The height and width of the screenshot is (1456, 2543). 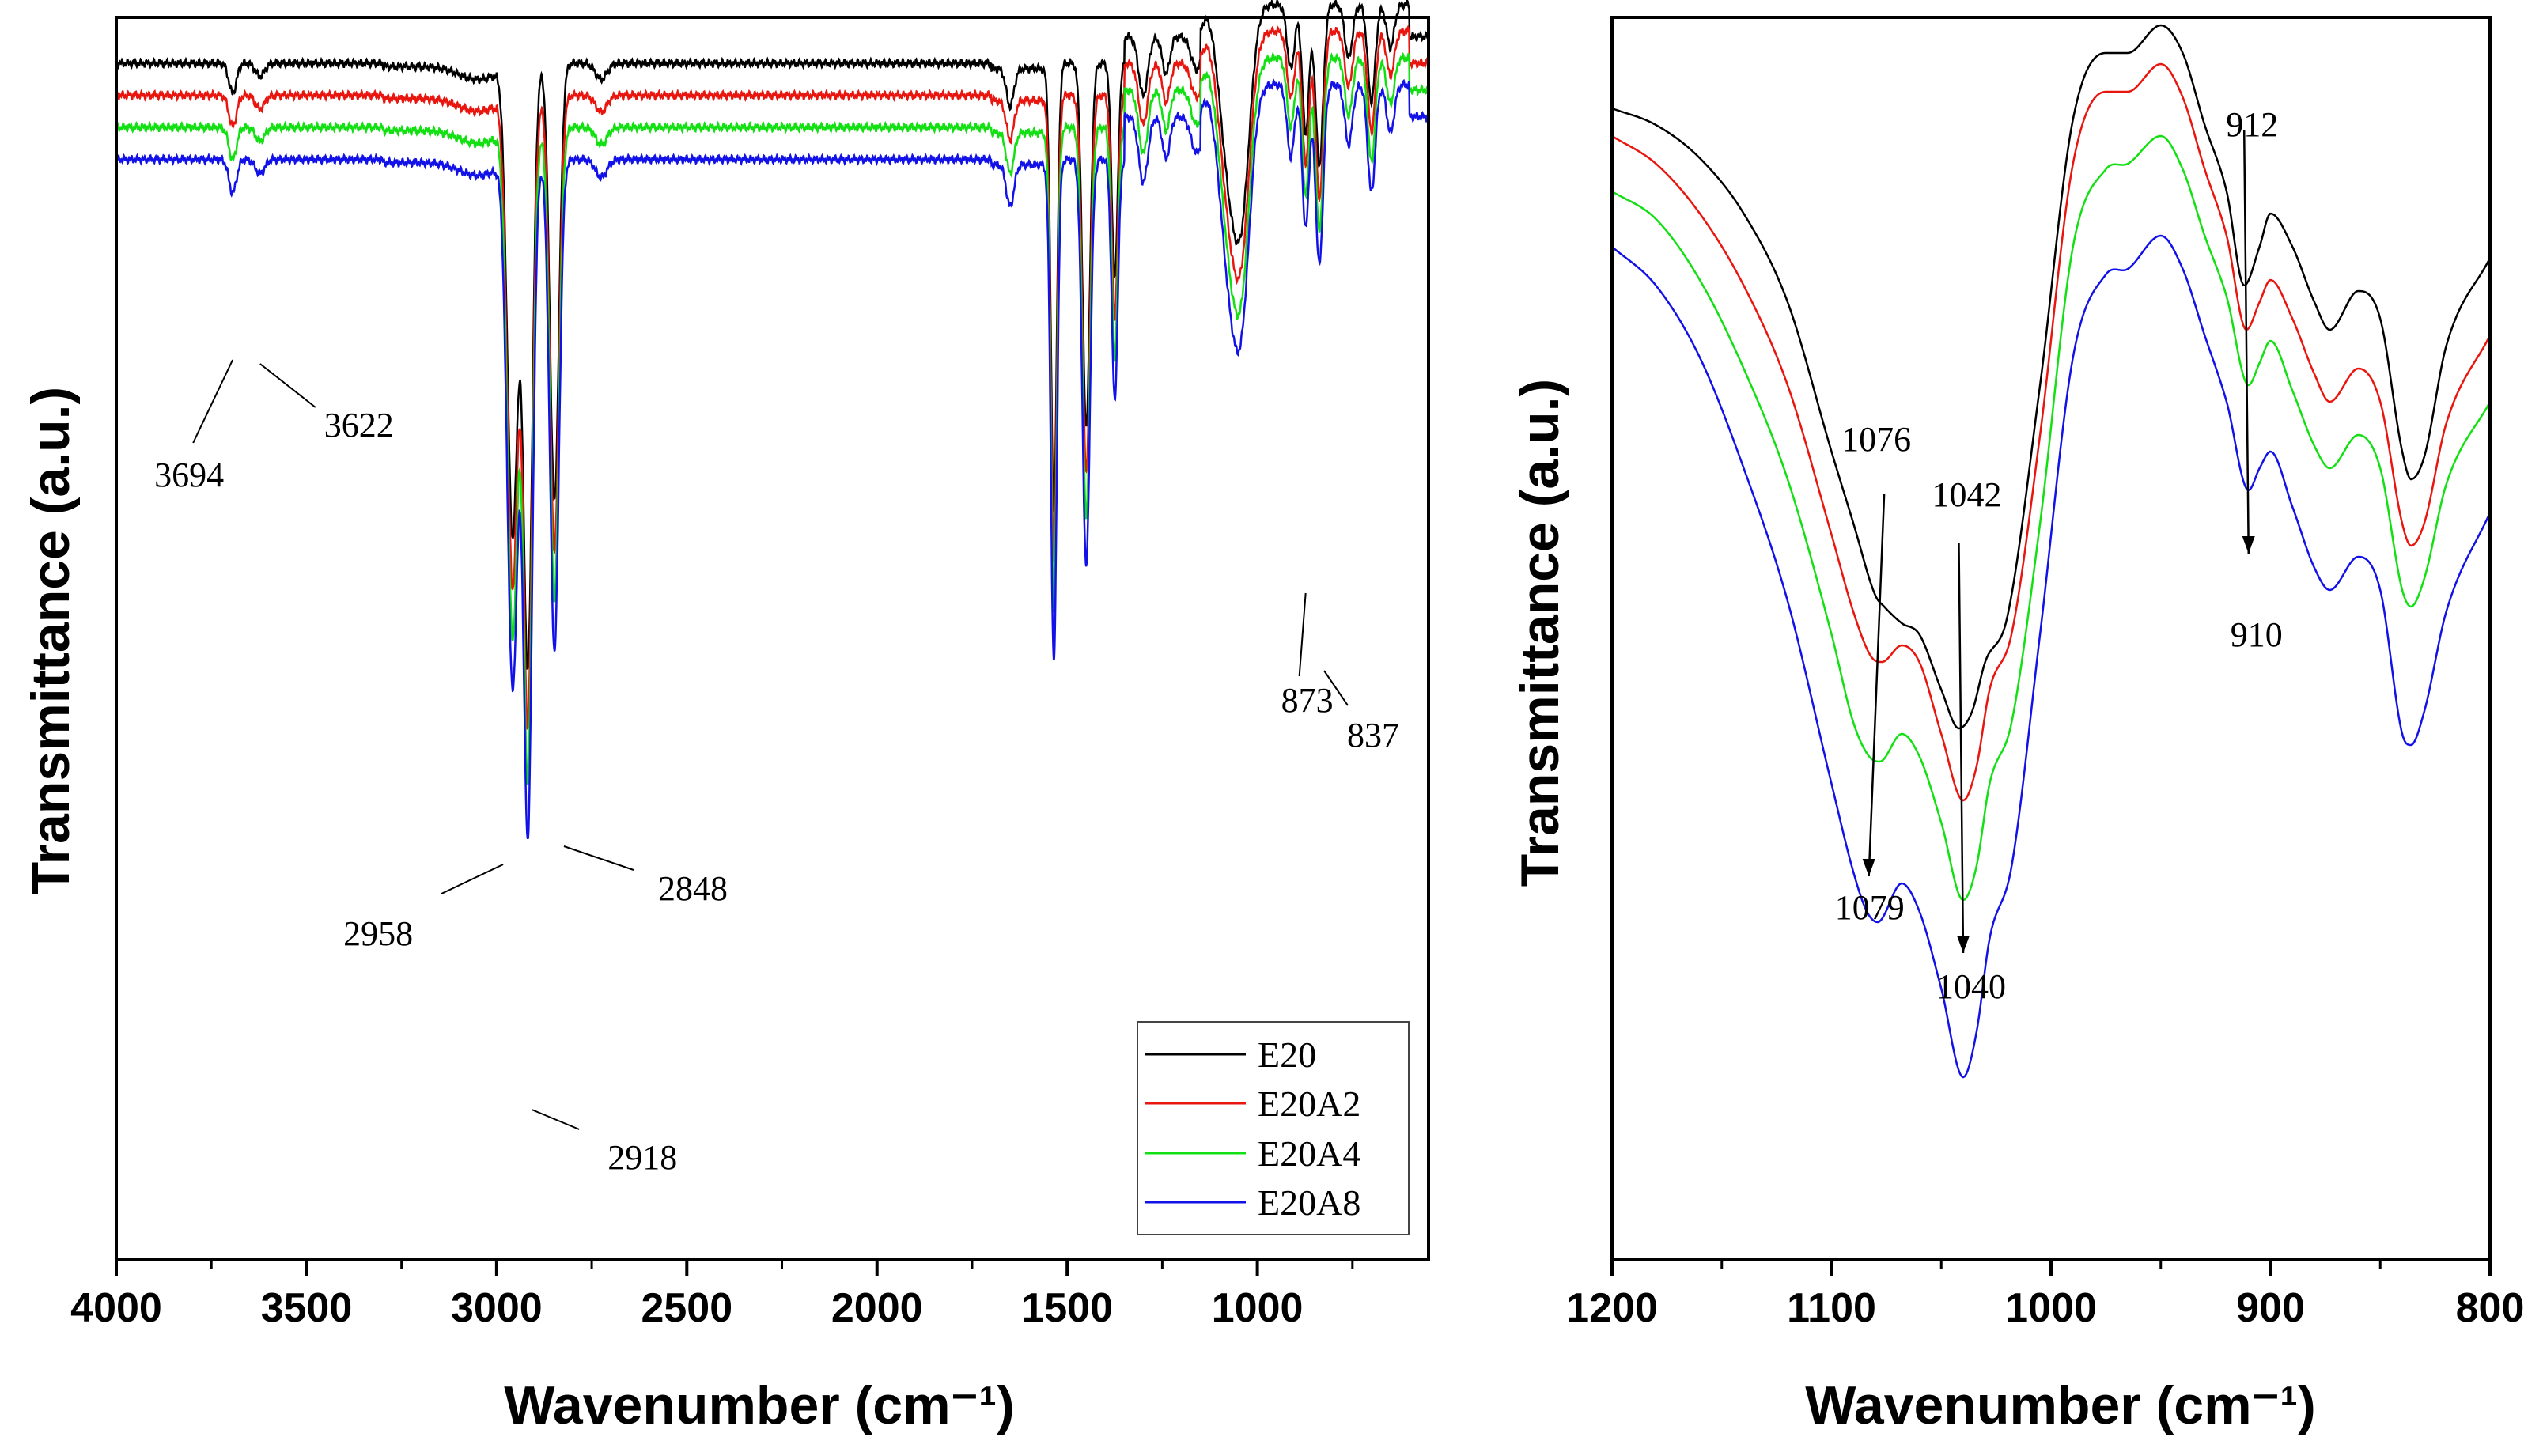 What do you see at coordinates (686, 1308) in the screenshot?
I see `left-x-tick-label: 2500` at bounding box center [686, 1308].